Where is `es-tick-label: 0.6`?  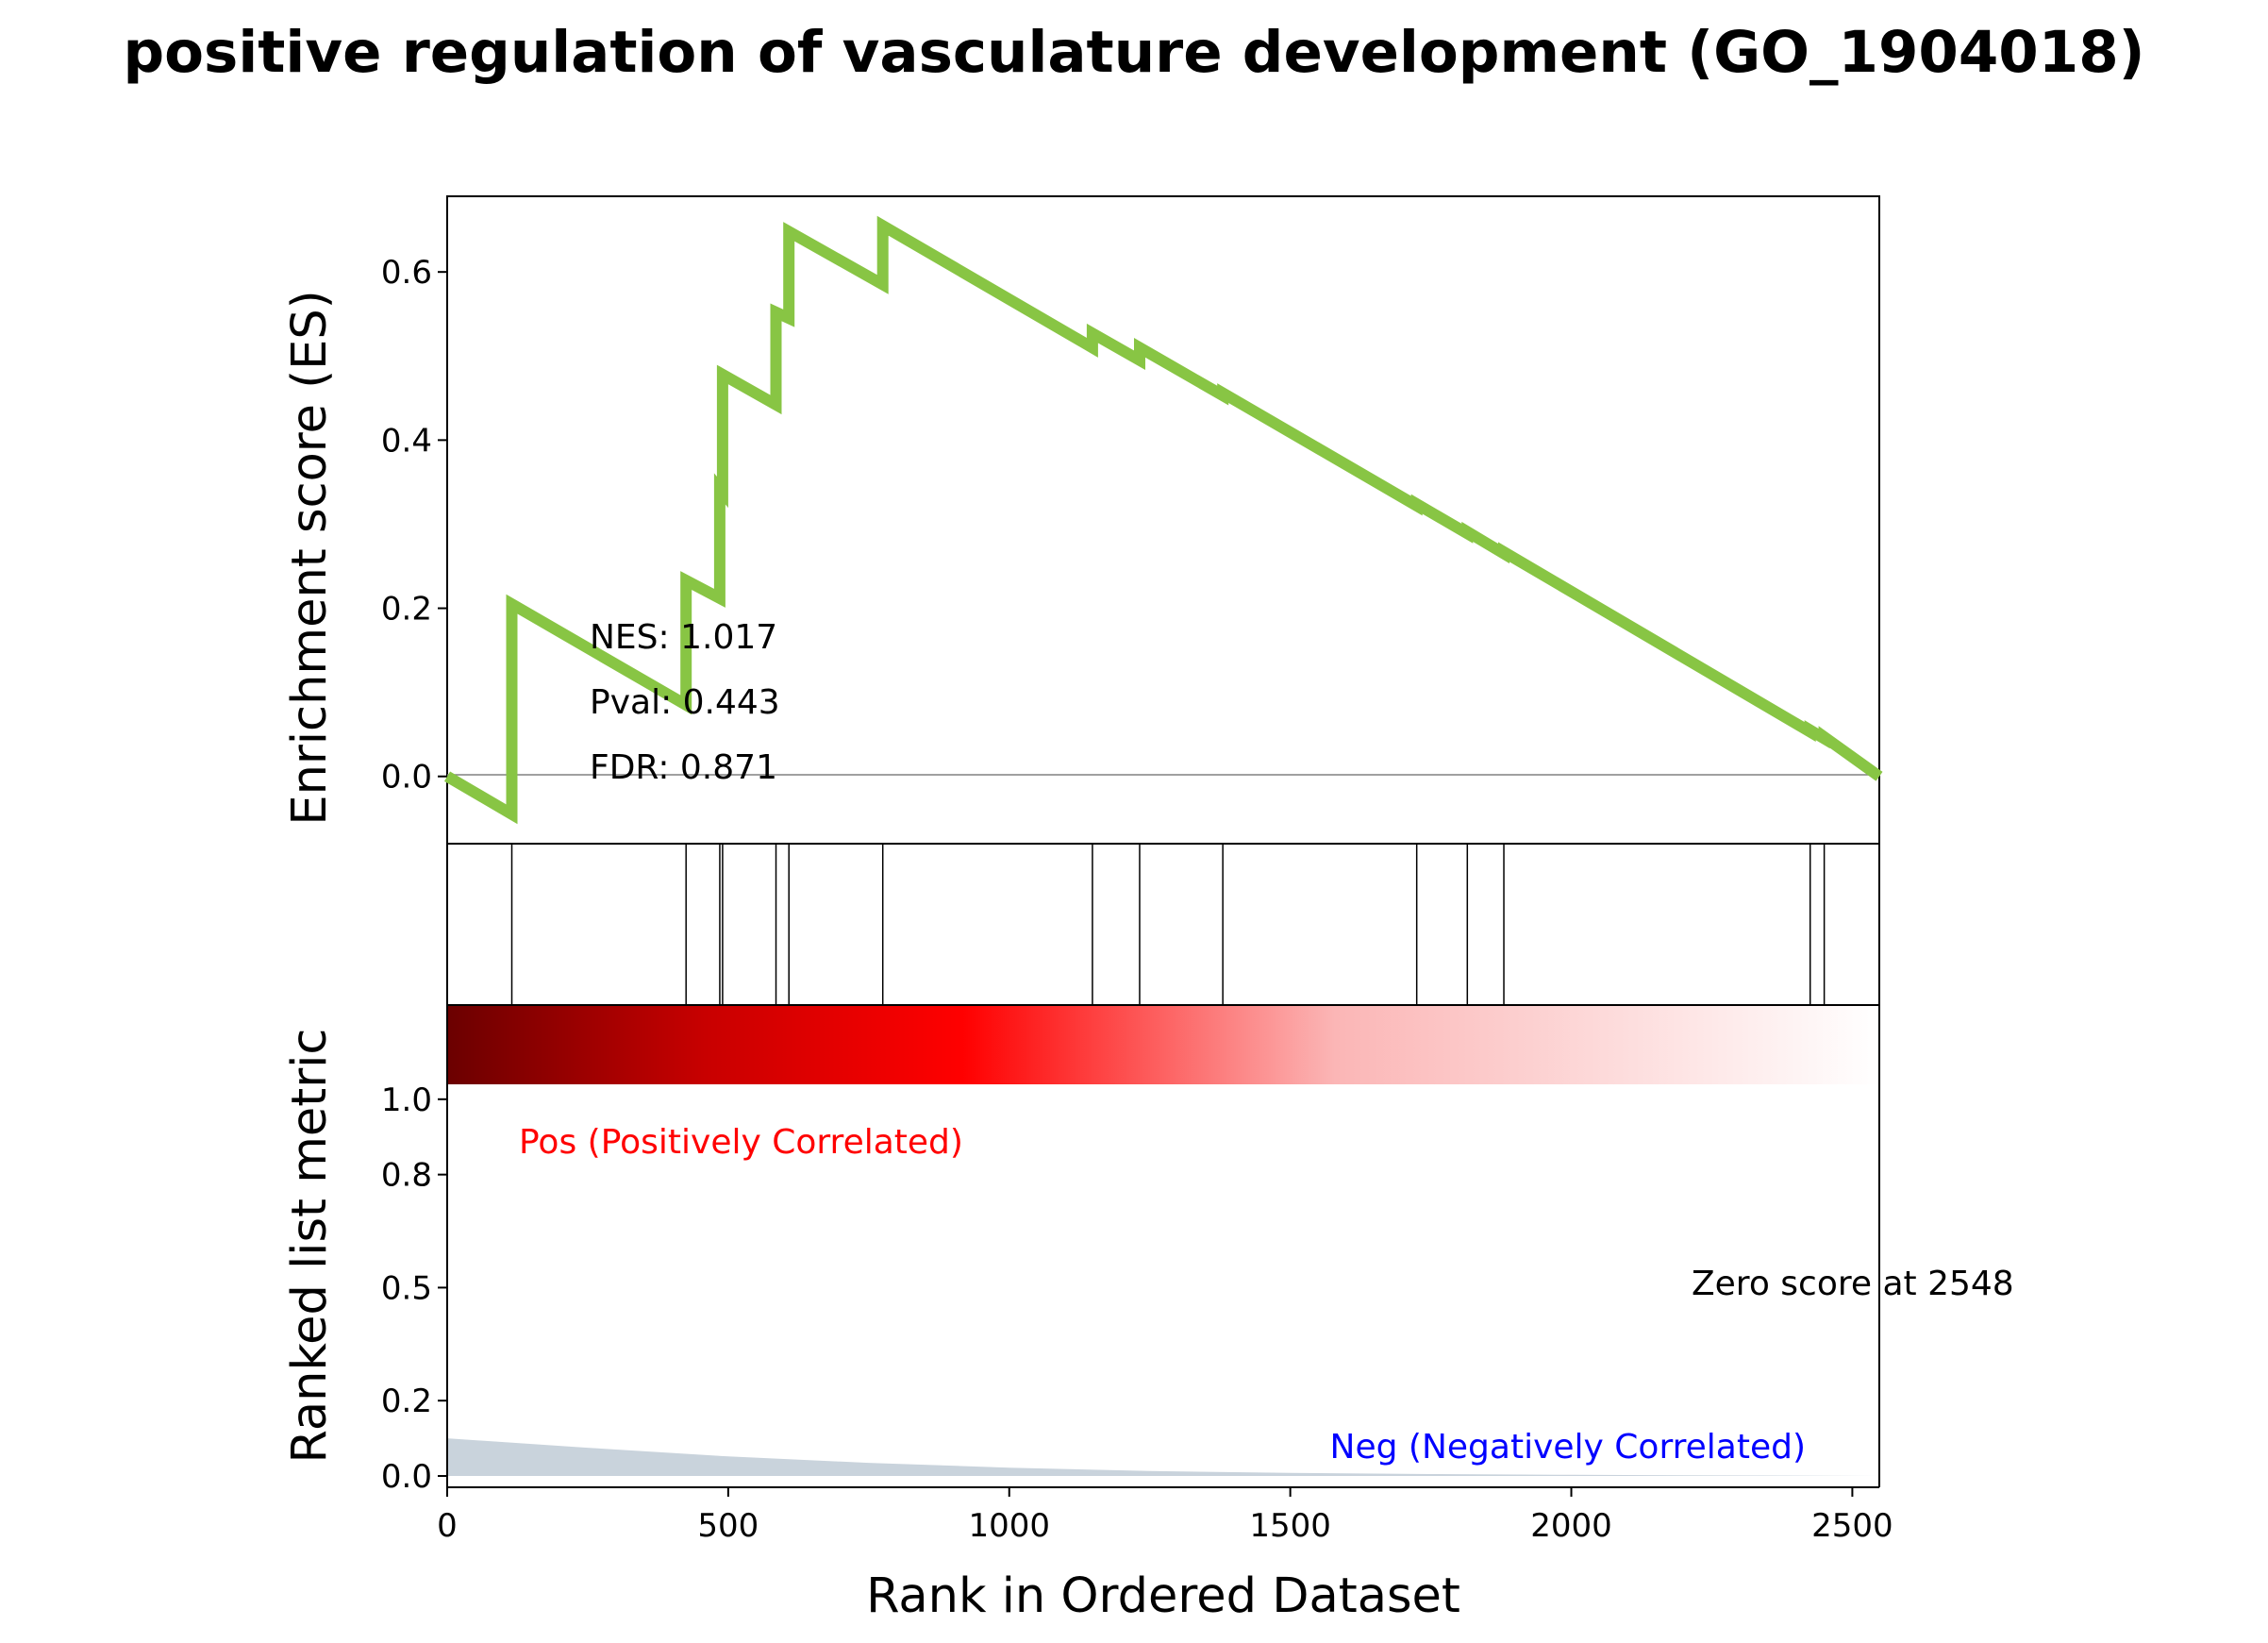 es-tick-label: 0.6 is located at coordinates (407, 273).